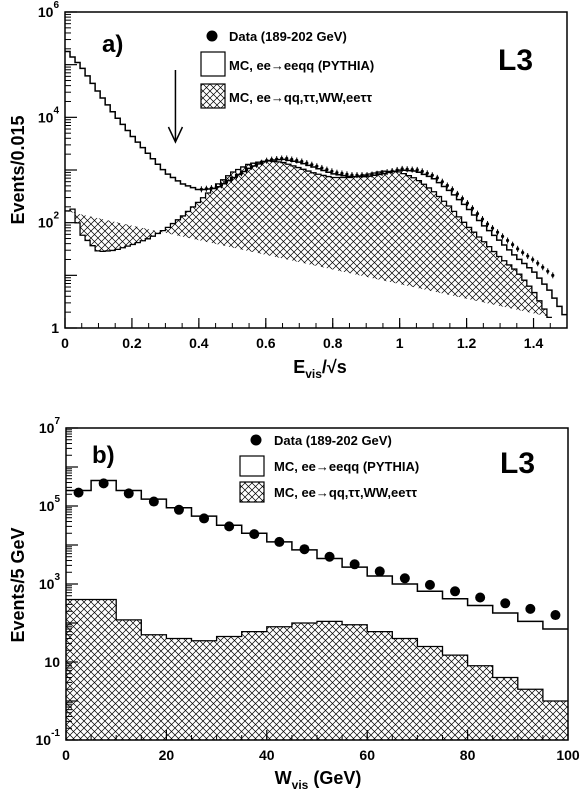 The width and height of the screenshot is (581, 796). Describe the element at coordinates (288, 36) in the screenshot. I see `legend-data-label: Data (189-202 GeV)` at that location.